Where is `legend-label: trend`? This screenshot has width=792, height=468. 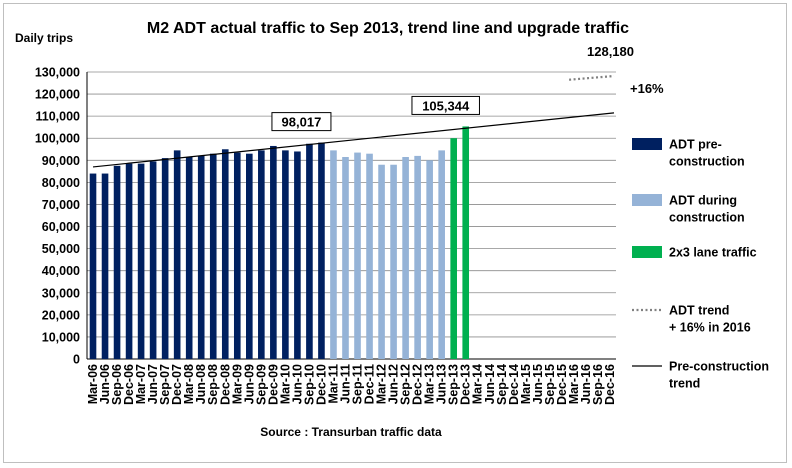 legend-label: trend is located at coordinates (684, 384).